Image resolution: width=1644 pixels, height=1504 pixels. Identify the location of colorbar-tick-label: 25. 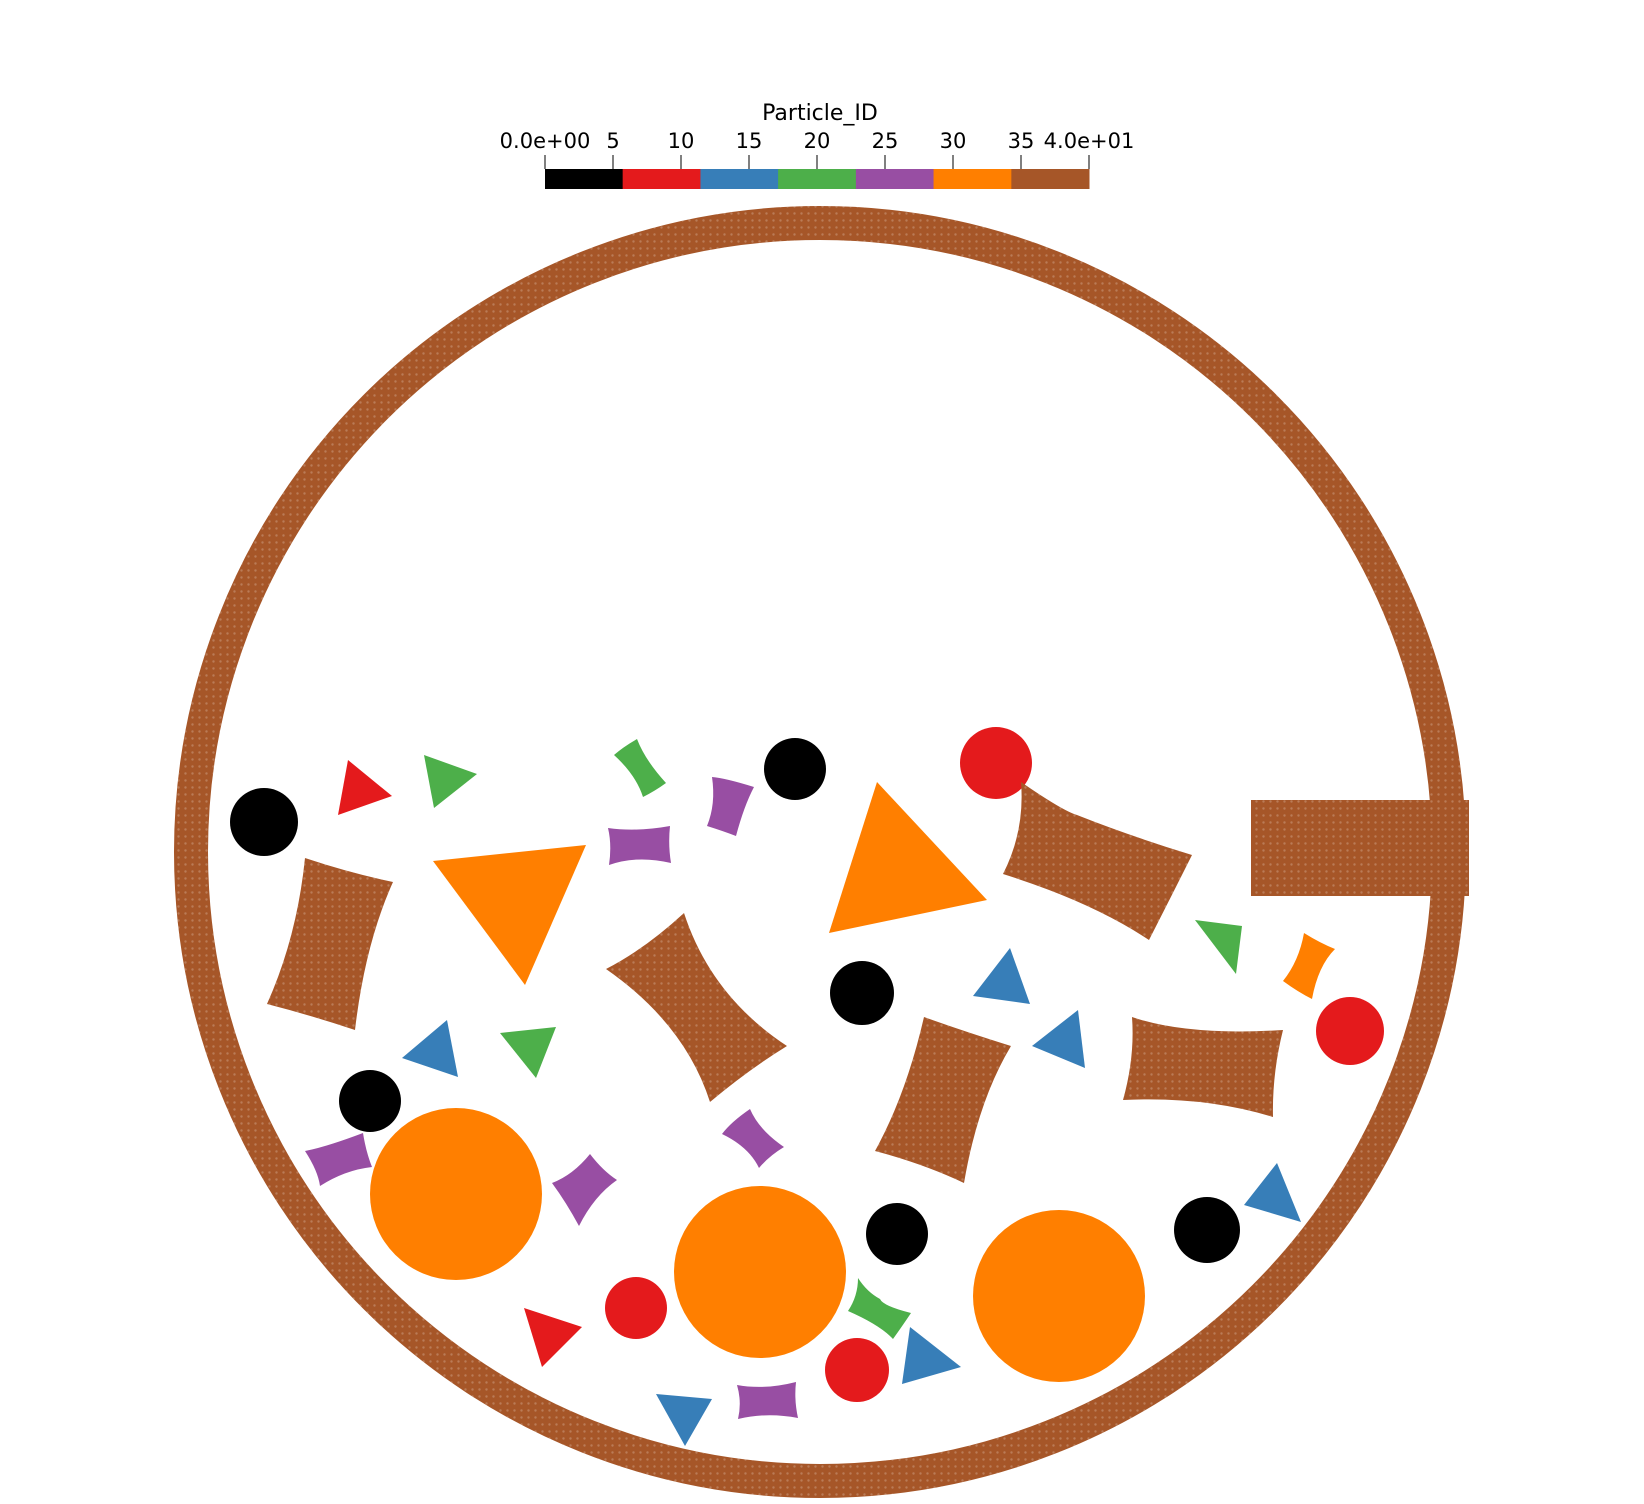
(885, 141).